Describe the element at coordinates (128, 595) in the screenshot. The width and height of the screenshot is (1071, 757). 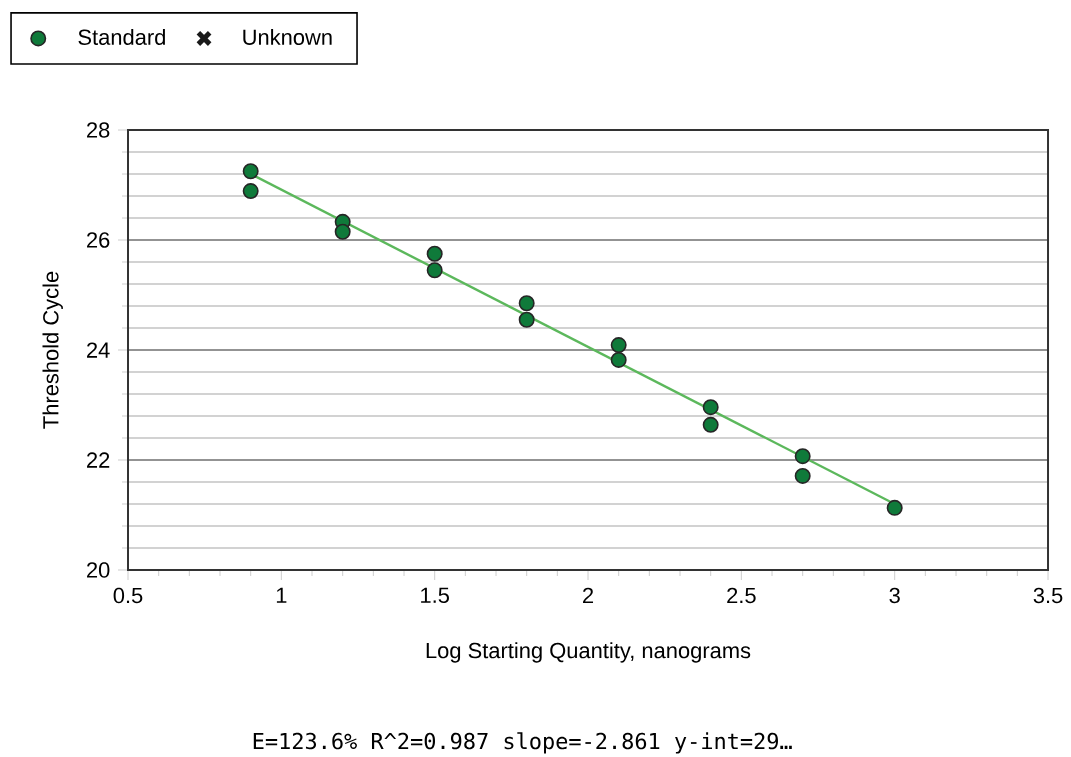
I see `x-tick-label: 0.5` at that location.